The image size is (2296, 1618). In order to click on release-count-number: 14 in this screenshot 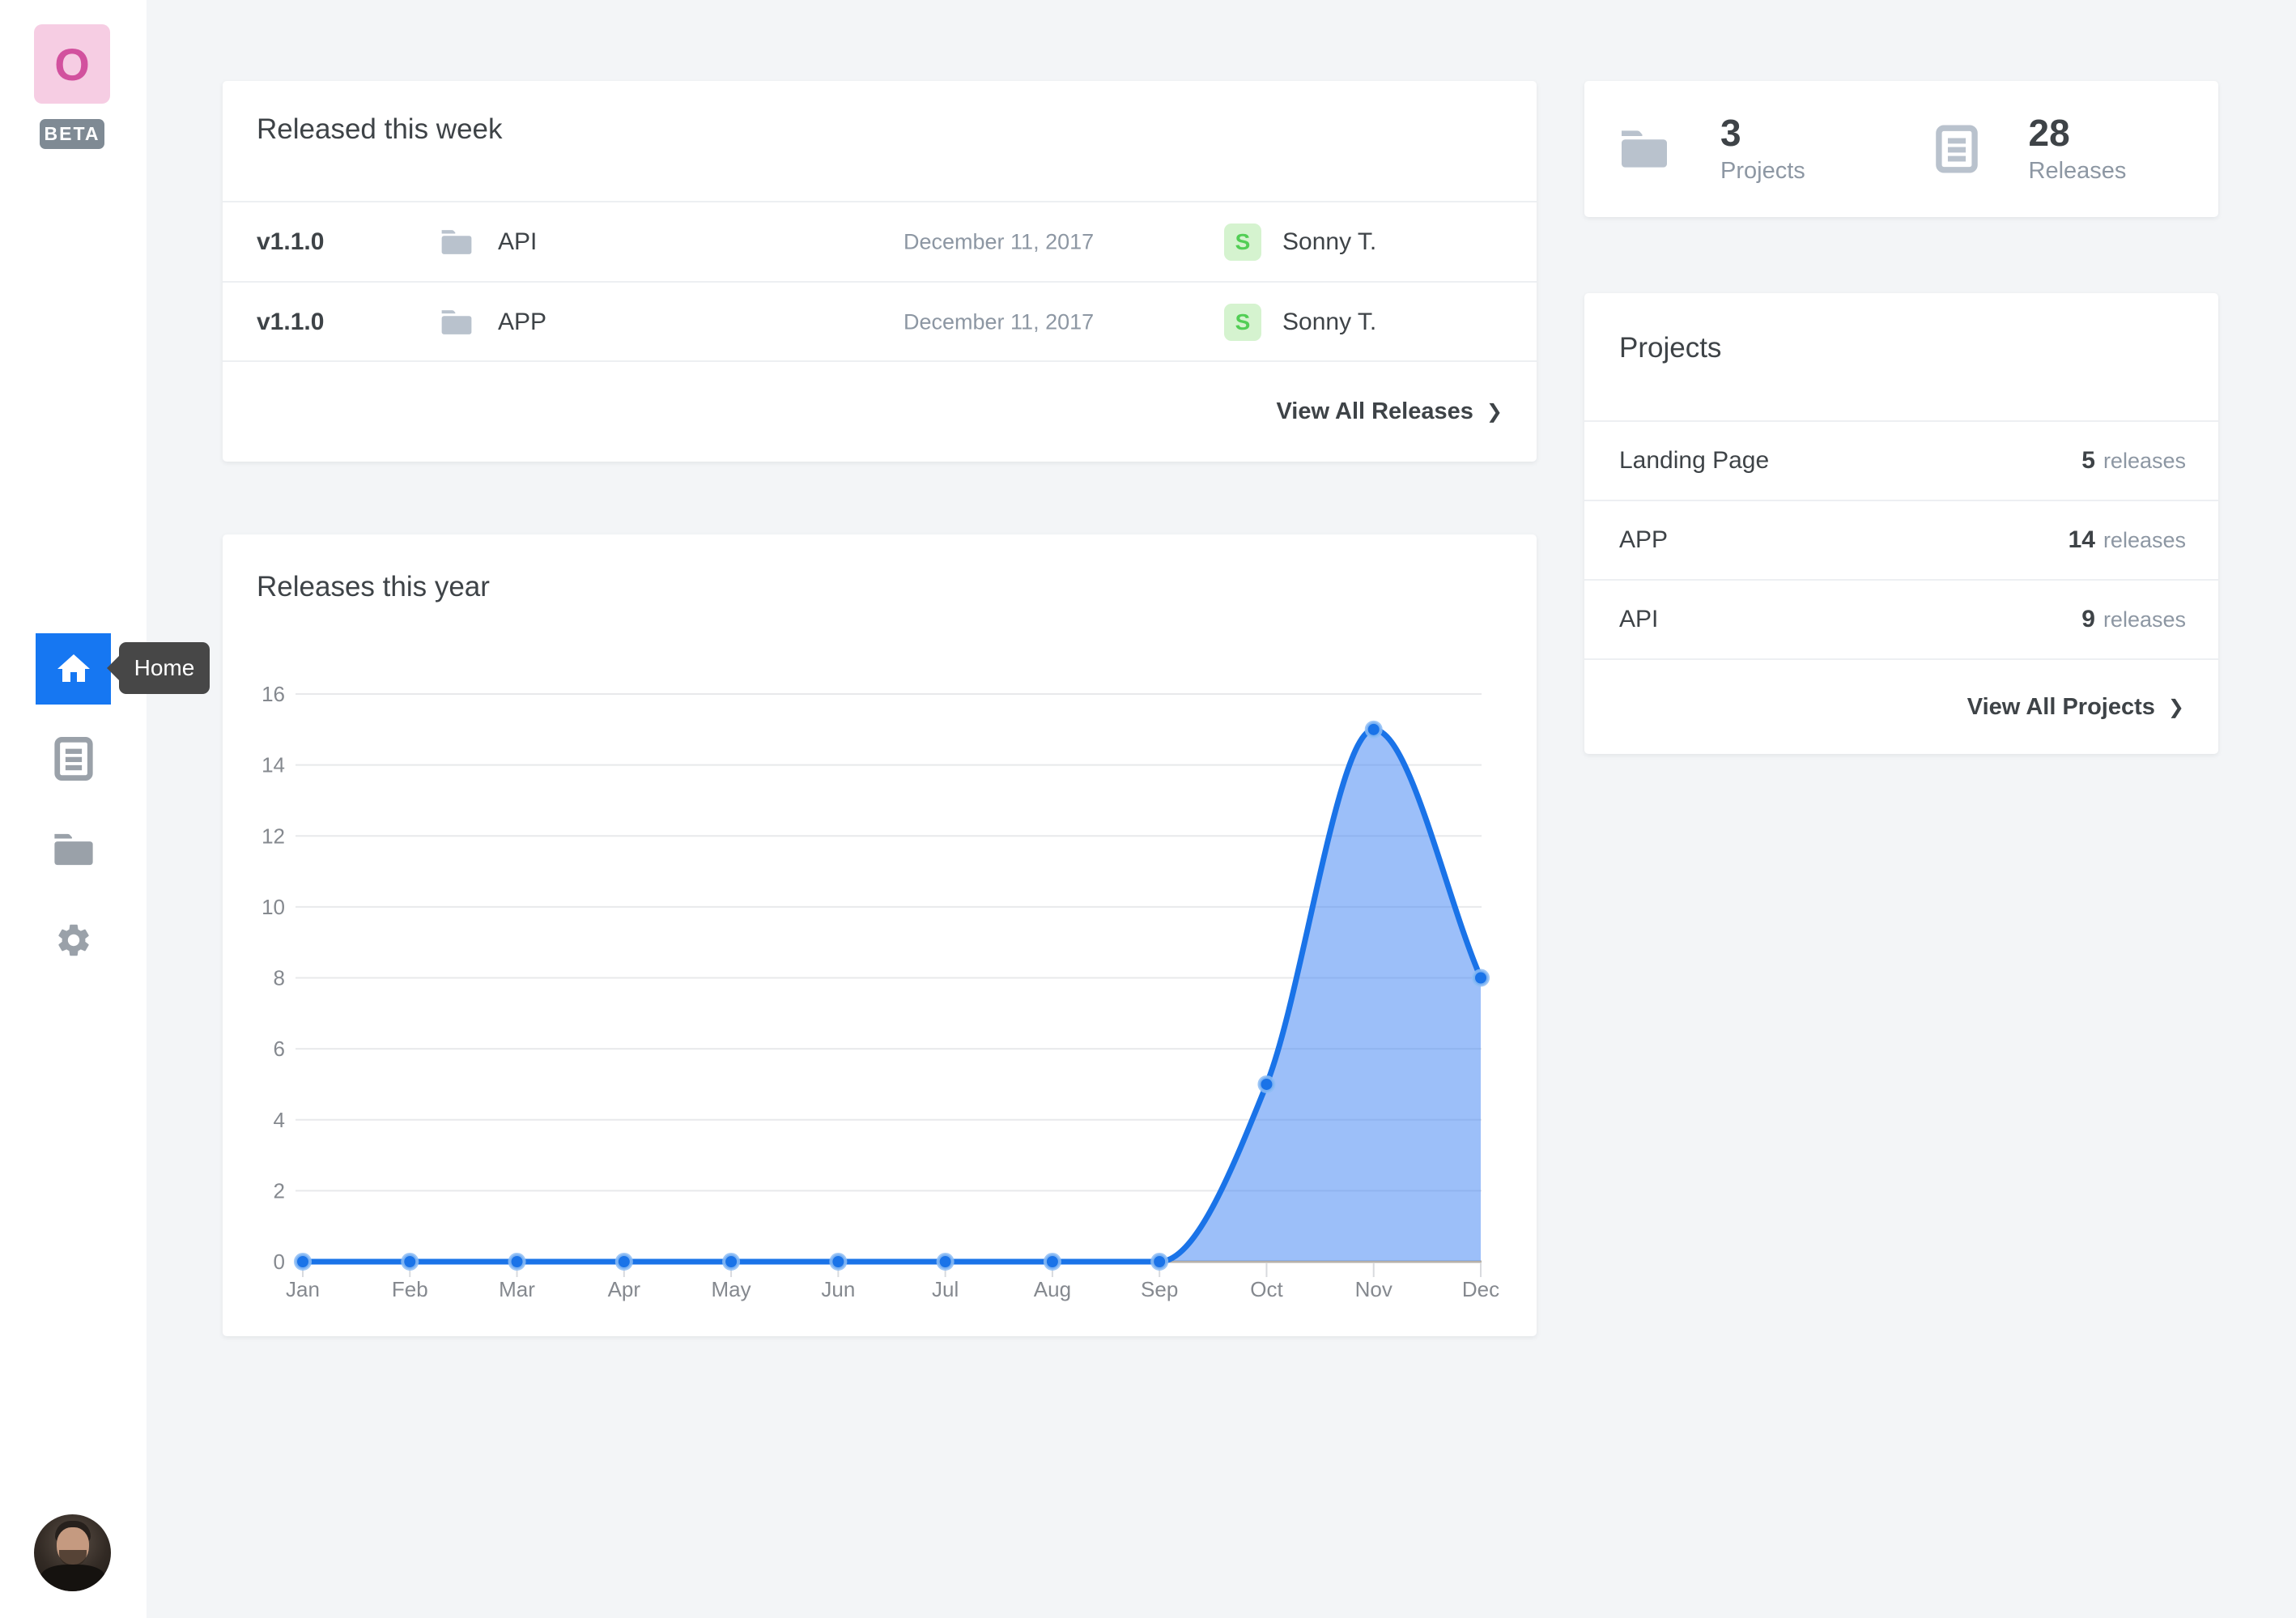, I will do `click(2081, 539)`.